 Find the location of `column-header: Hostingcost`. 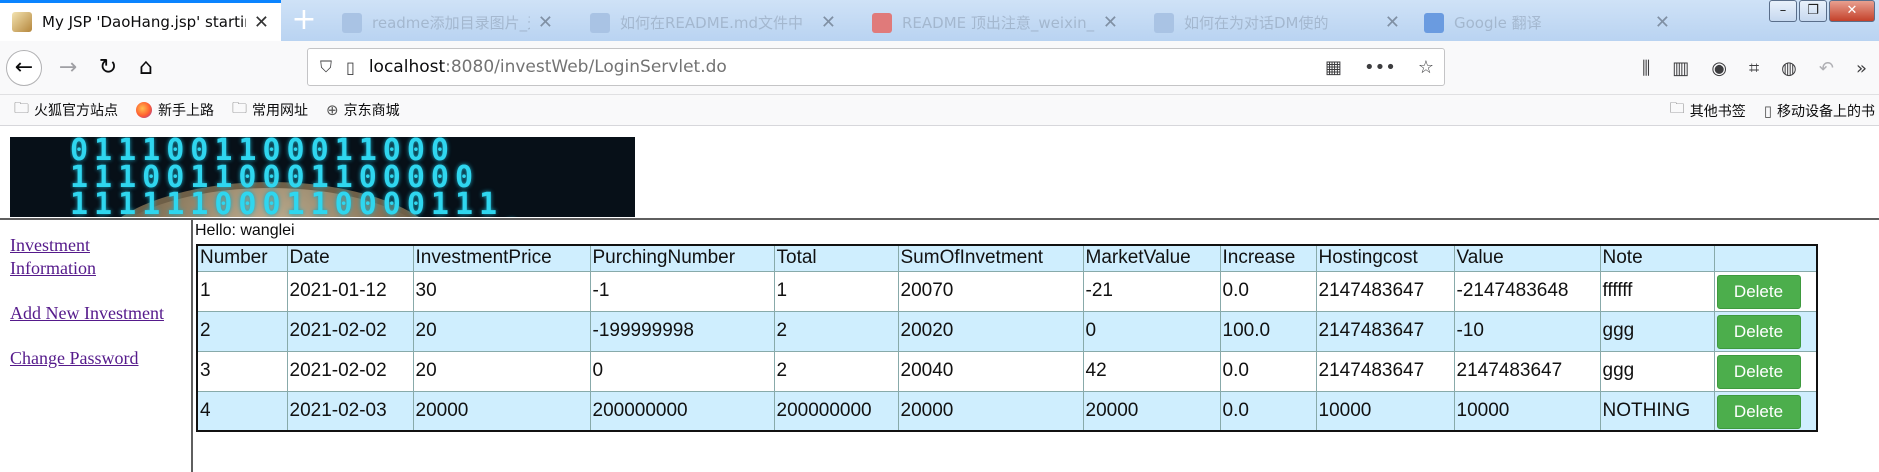

column-header: Hostingcost is located at coordinates (1385, 258).